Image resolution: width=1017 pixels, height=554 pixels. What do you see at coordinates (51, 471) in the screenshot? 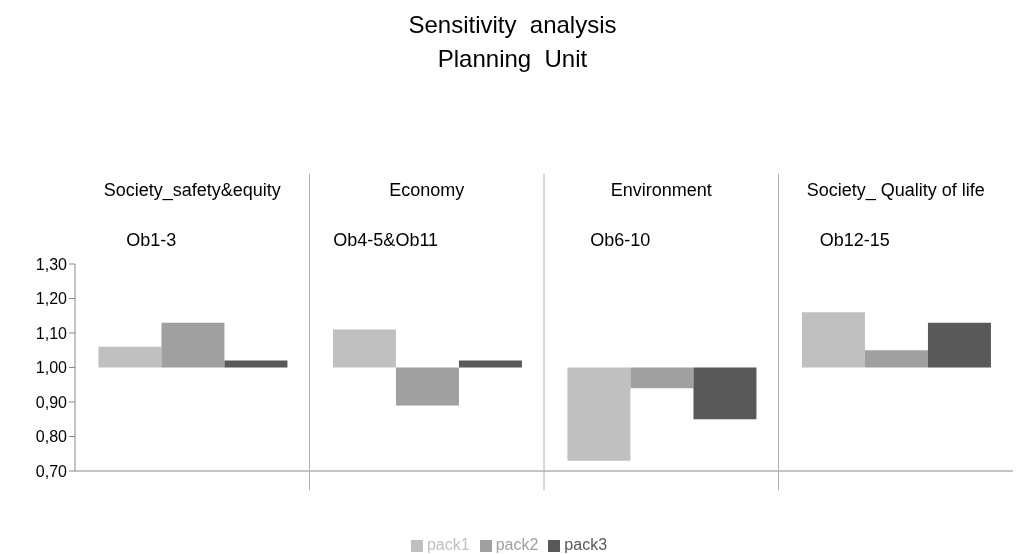
I see `y-tick-label: 0,70` at bounding box center [51, 471].